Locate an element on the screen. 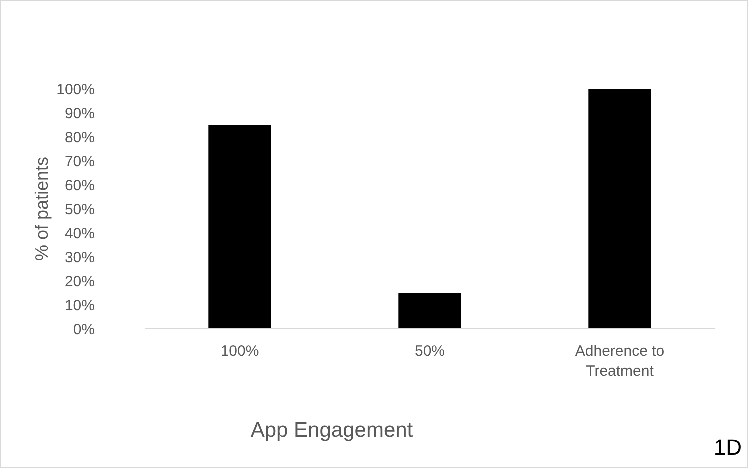 The width and height of the screenshot is (748, 468). y-tick-label: 0% is located at coordinates (84, 329).